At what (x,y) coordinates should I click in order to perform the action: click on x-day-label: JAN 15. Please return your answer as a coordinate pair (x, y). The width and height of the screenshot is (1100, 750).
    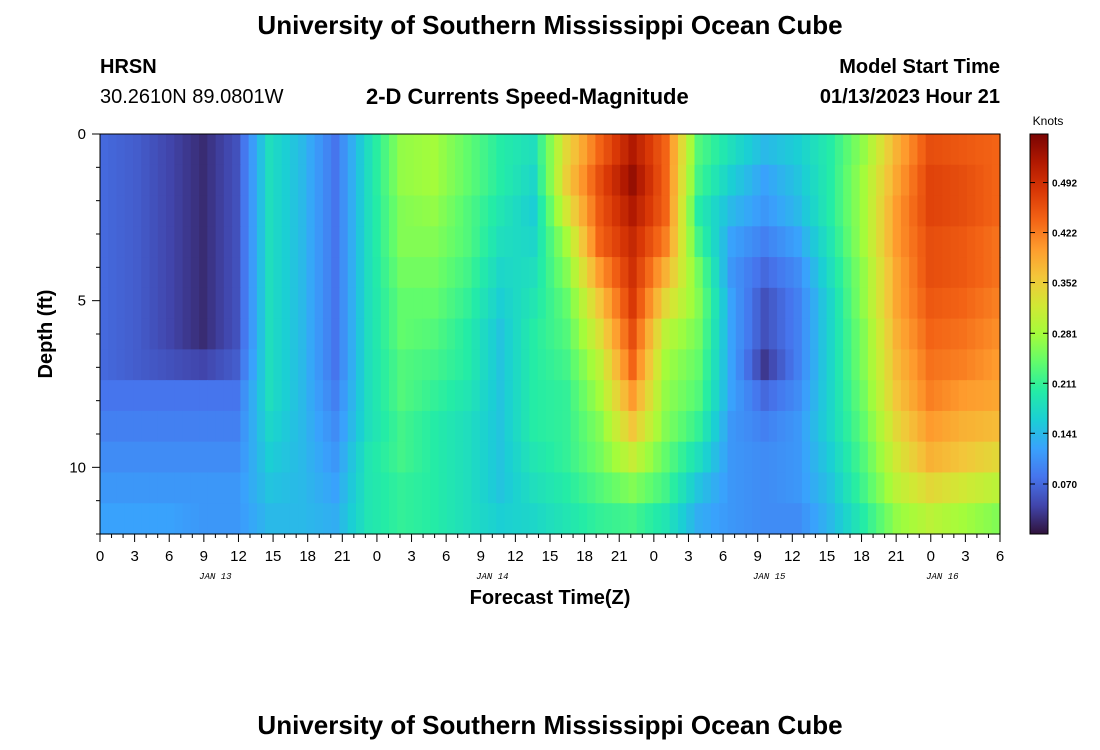
    Looking at the image, I should click on (769, 577).